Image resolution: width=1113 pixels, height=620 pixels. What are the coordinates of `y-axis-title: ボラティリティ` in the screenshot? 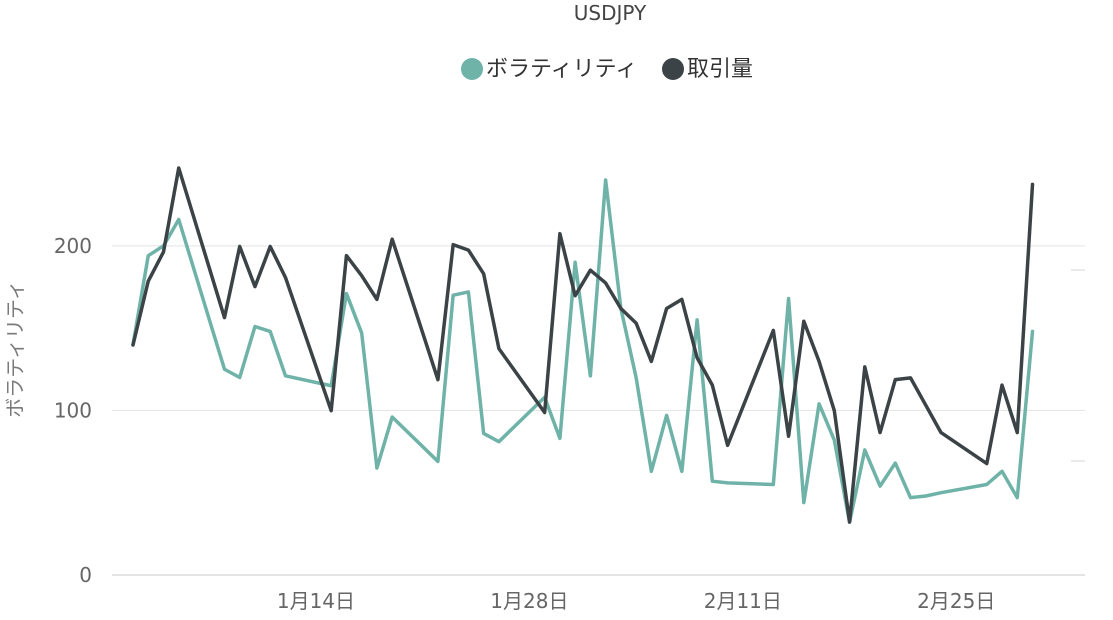 It's located at (15, 349).